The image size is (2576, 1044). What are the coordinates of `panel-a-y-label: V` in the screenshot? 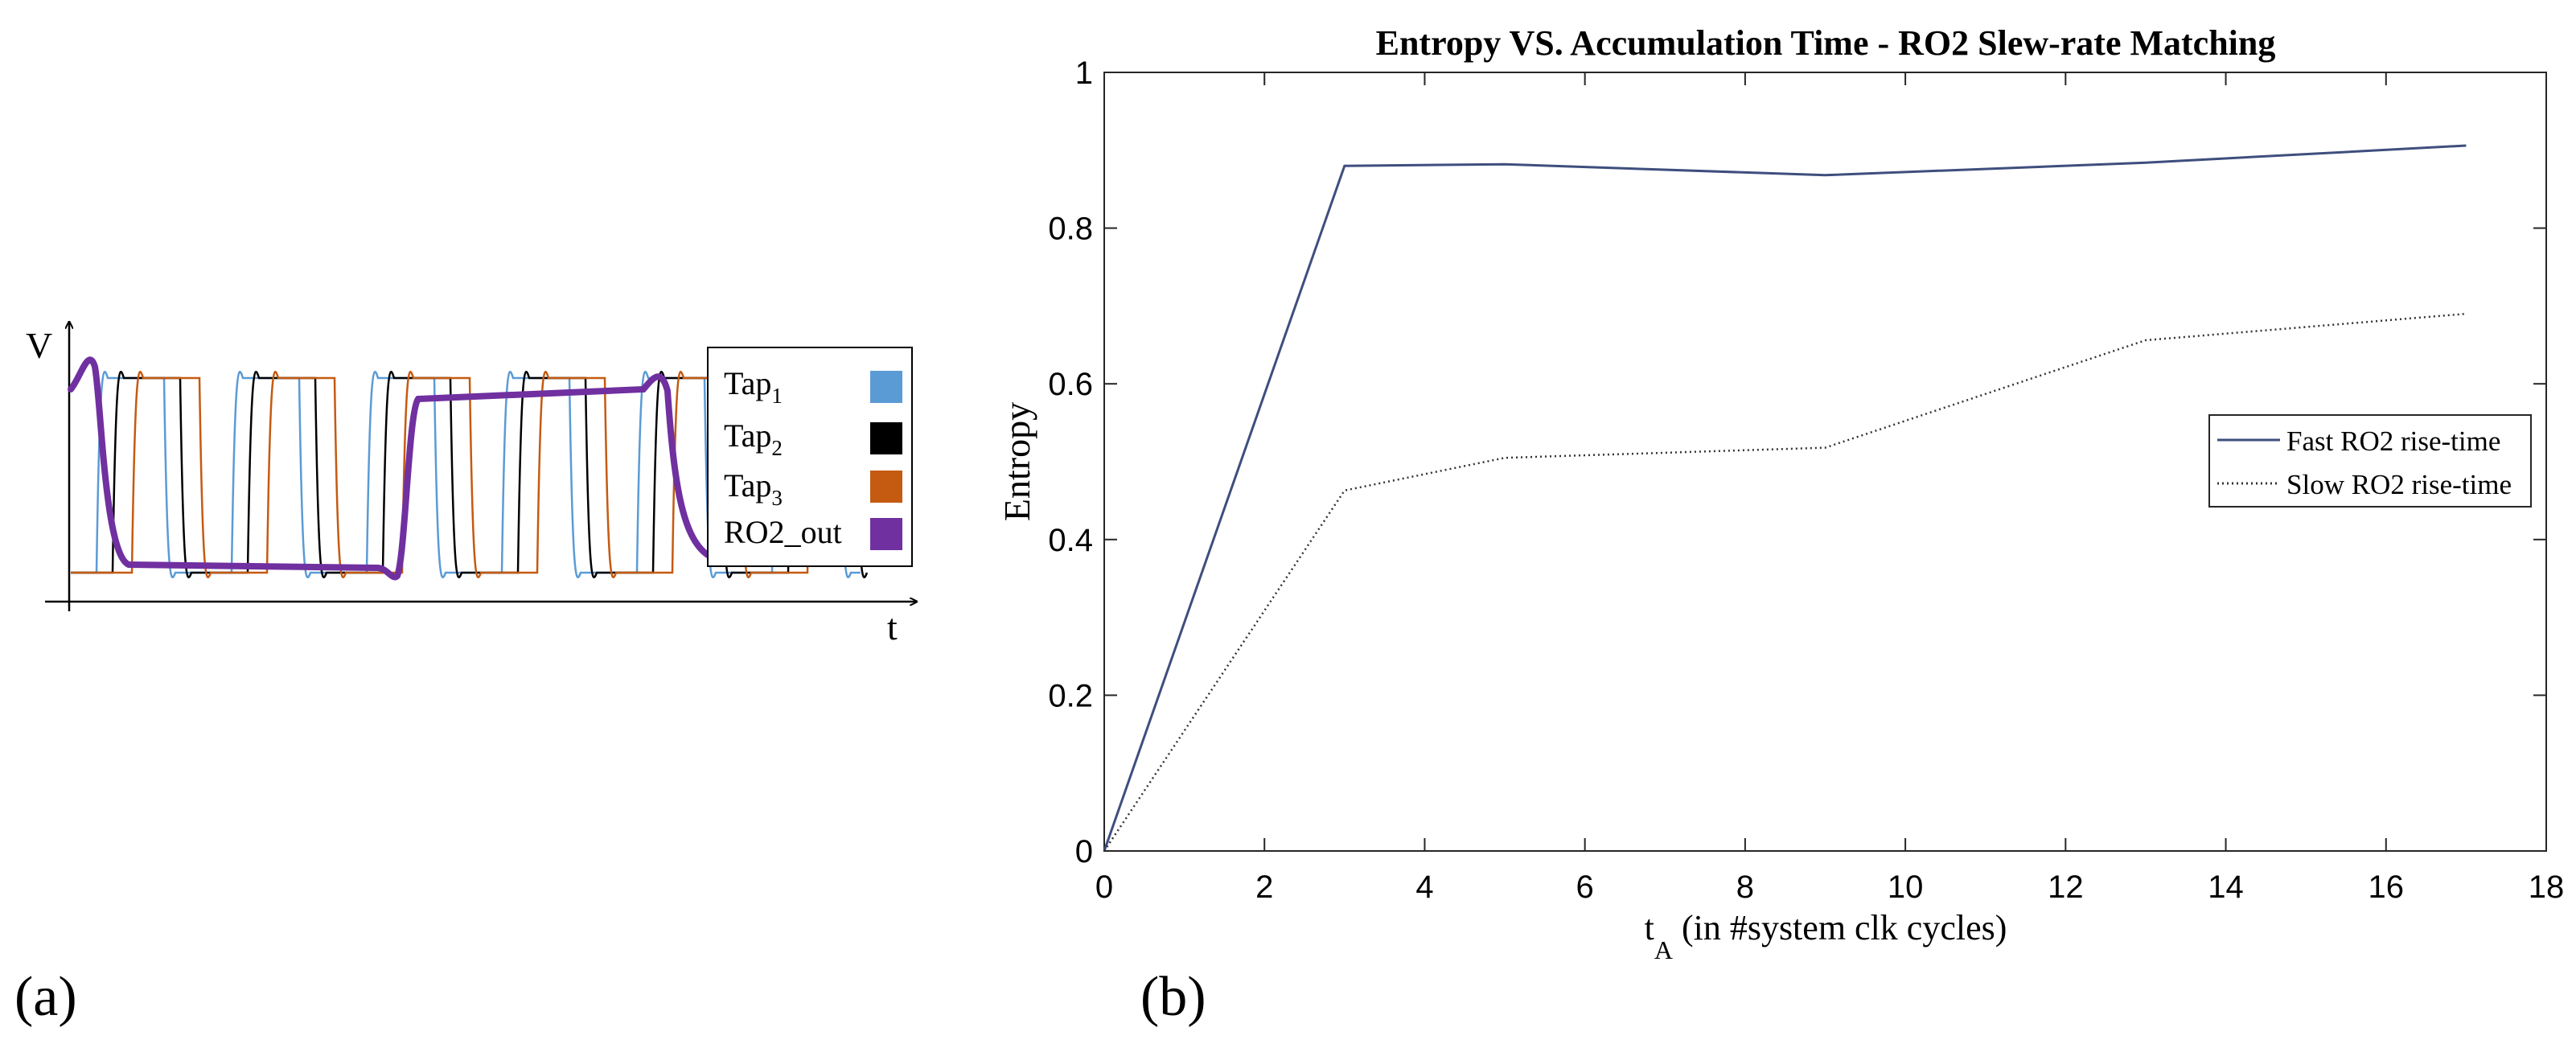 It's located at (39, 345).